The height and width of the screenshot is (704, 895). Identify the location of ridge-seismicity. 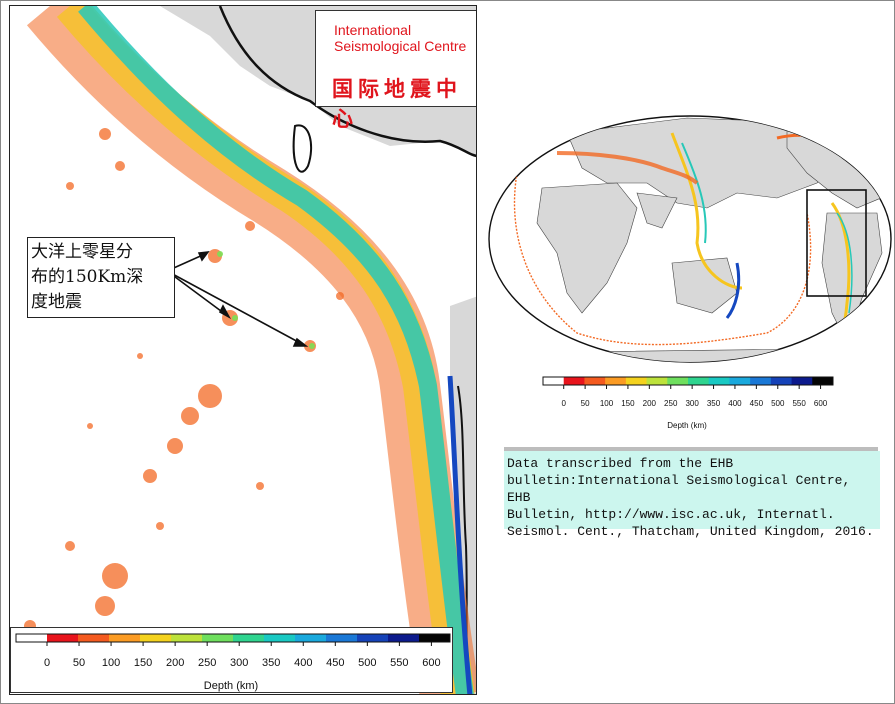
(662, 259).